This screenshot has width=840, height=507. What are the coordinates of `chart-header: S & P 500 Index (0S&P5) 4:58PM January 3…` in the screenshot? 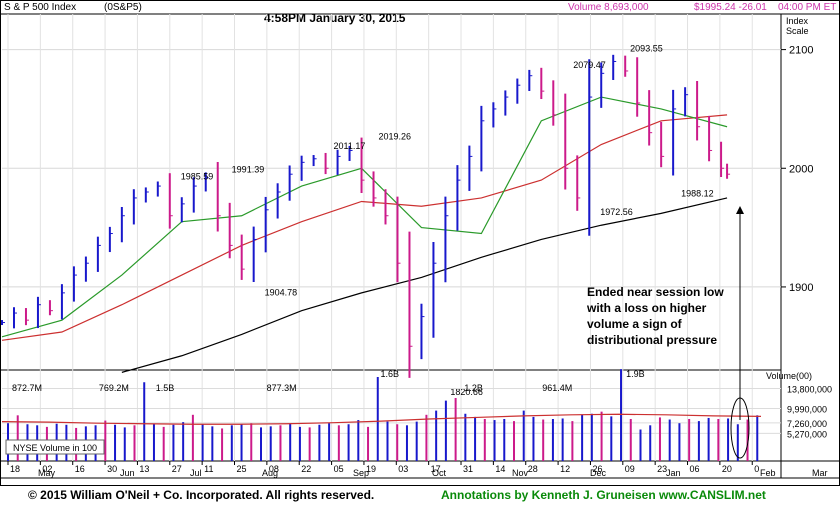 It's located at (420, 19).